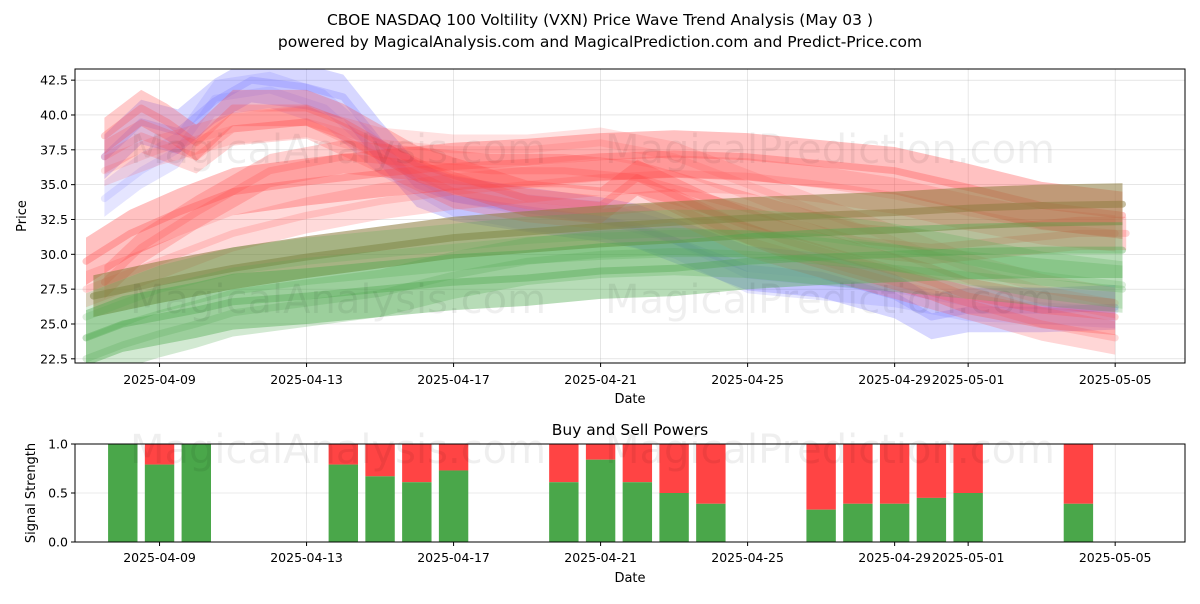  What do you see at coordinates (453, 557) in the screenshot?
I see `signal-x-tick-label: 2025-04-17` at bounding box center [453, 557].